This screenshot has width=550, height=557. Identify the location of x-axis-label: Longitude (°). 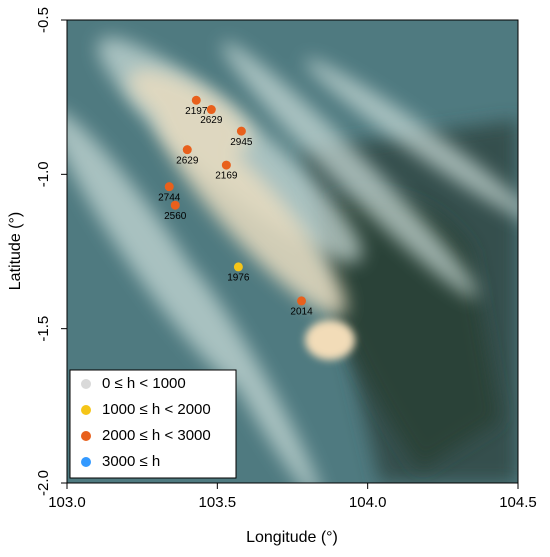
(292, 537).